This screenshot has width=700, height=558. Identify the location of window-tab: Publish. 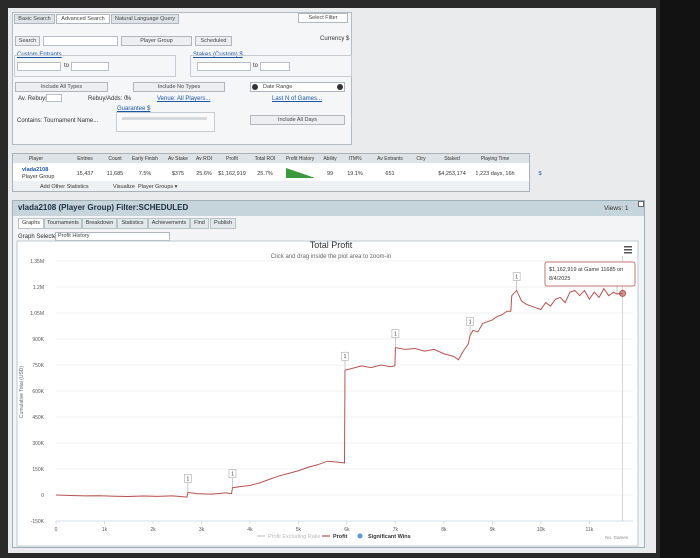
(223, 223).